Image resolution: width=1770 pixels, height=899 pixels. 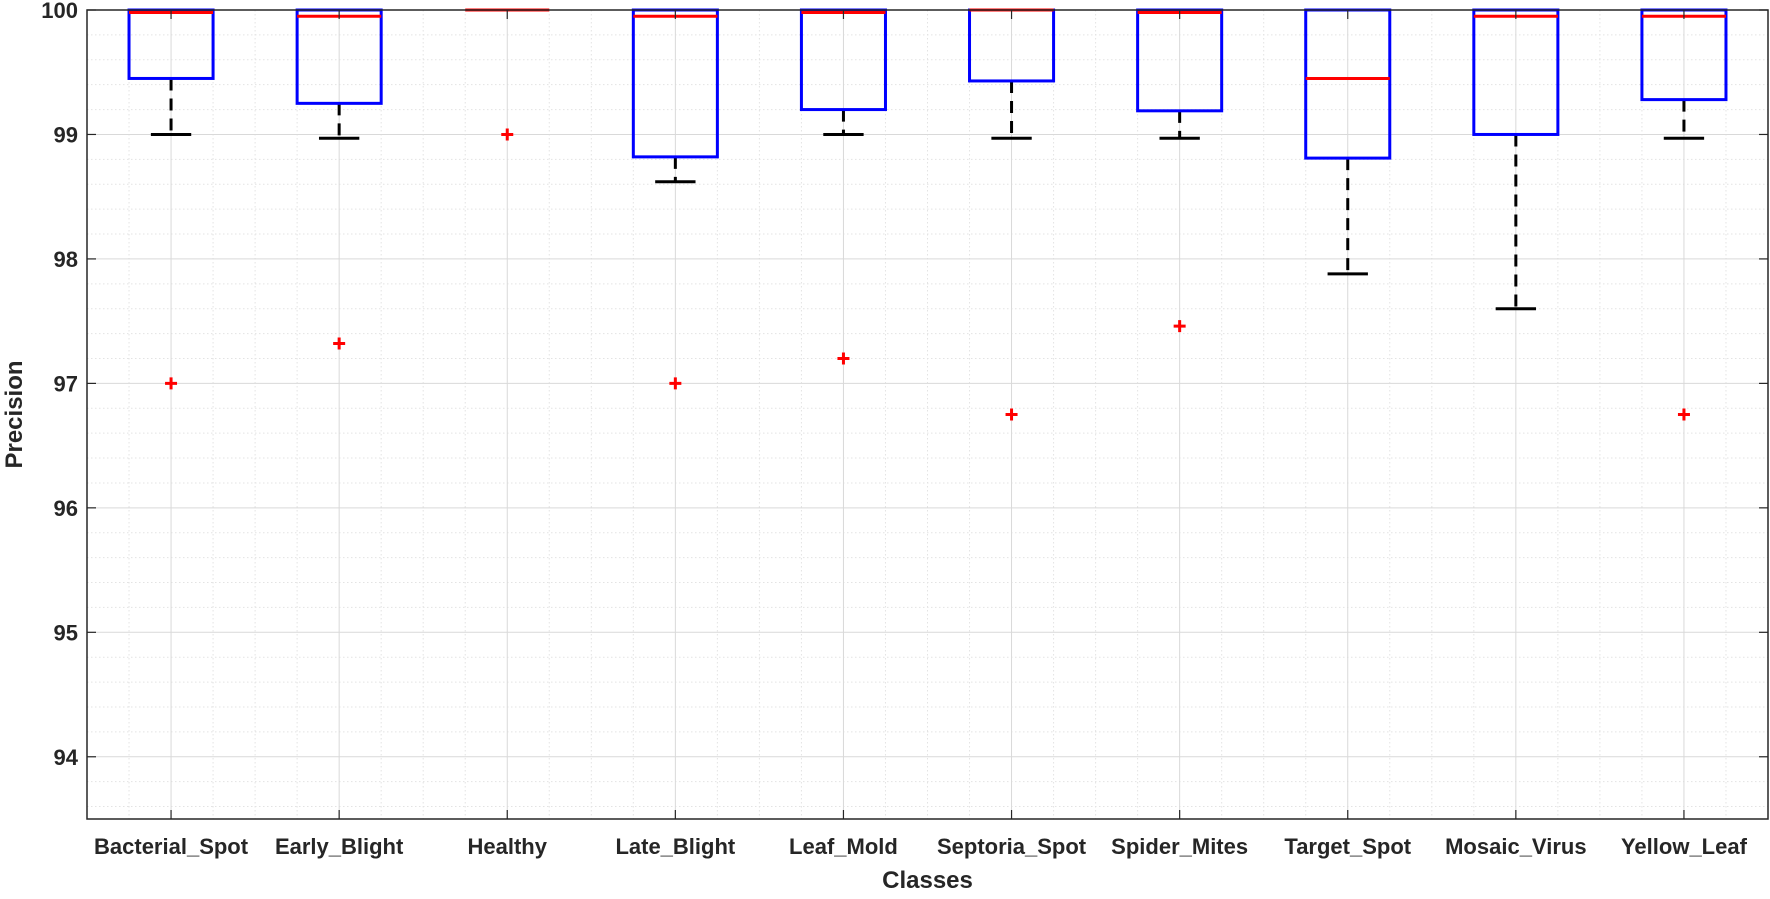 What do you see at coordinates (1179, 846) in the screenshot?
I see `x-tick-label: Spider_Mites` at bounding box center [1179, 846].